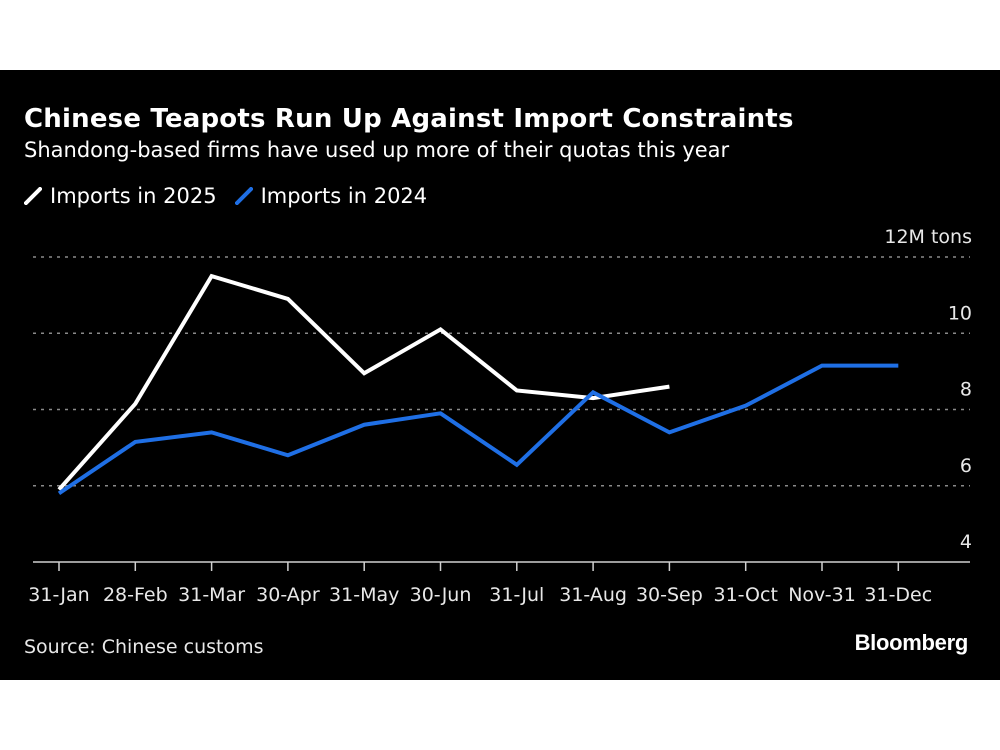 Image resolution: width=1000 pixels, height=750 pixels. Describe the element at coordinates (364, 595) in the screenshot. I see `x-tick-label: 31-May` at that location.